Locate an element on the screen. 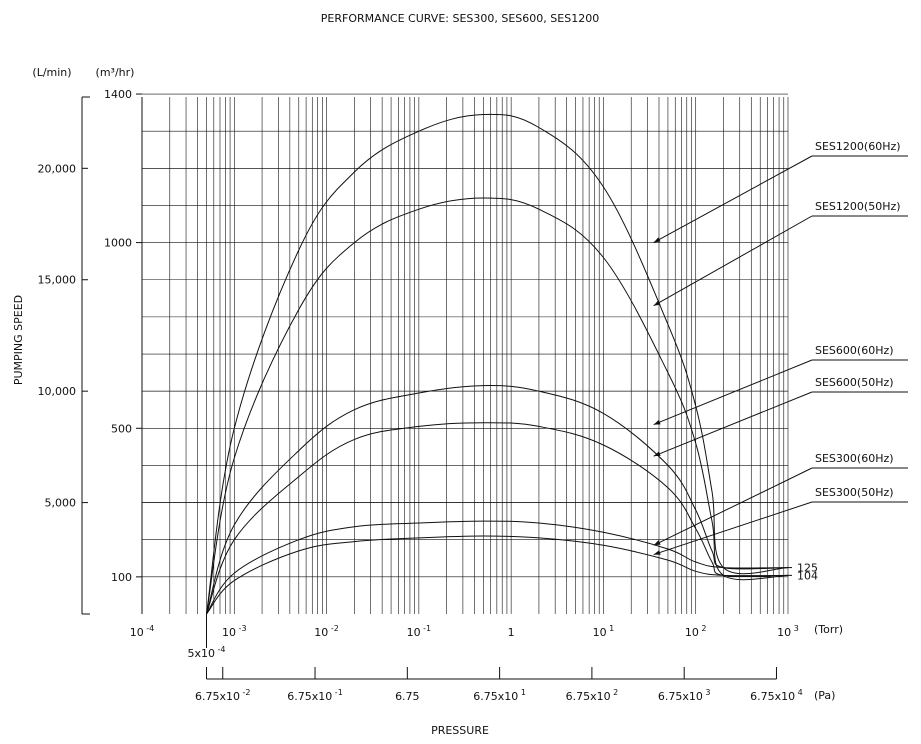 Image resolution: width=921 pixels, height=744 pixels. y-tick-label-lmin: 15,000 is located at coordinates (57, 280).